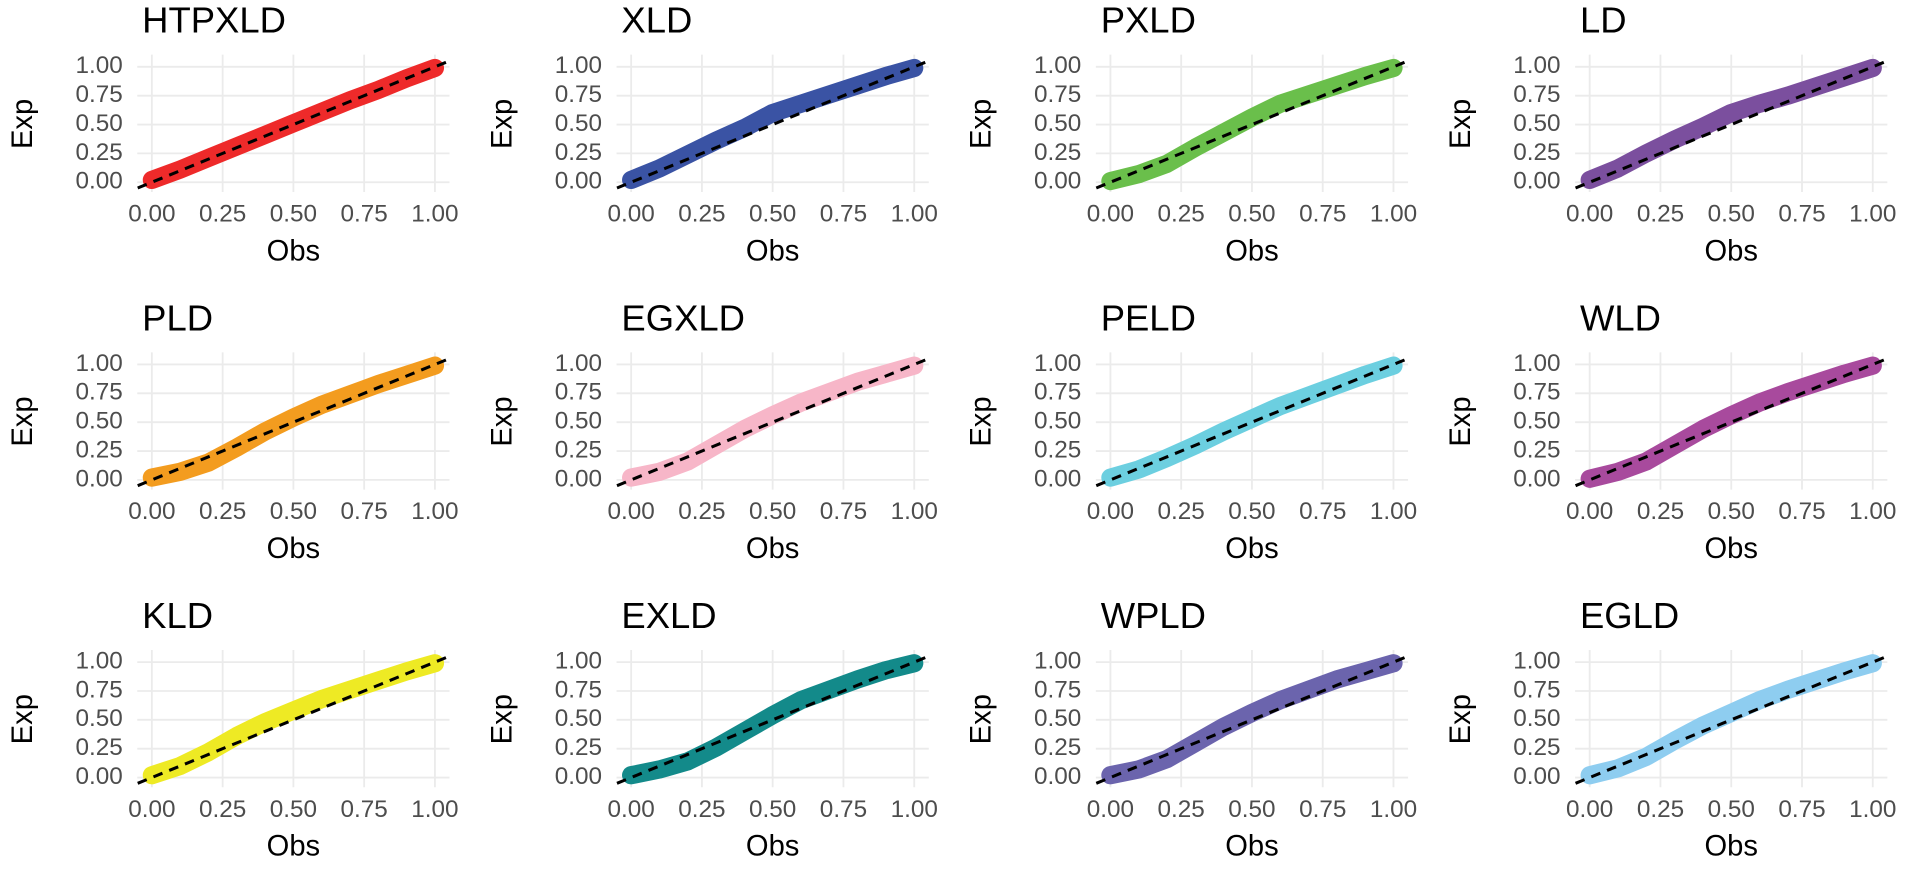 The image size is (1905, 870). Describe the element at coordinates (668, 615) in the screenshot. I see `chart-title: EXLD` at that location.